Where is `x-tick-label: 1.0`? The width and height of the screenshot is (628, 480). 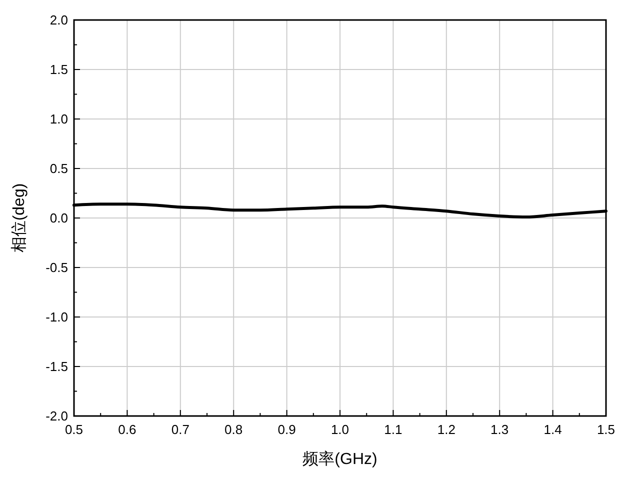 x-tick-label: 1.0 is located at coordinates (340, 429).